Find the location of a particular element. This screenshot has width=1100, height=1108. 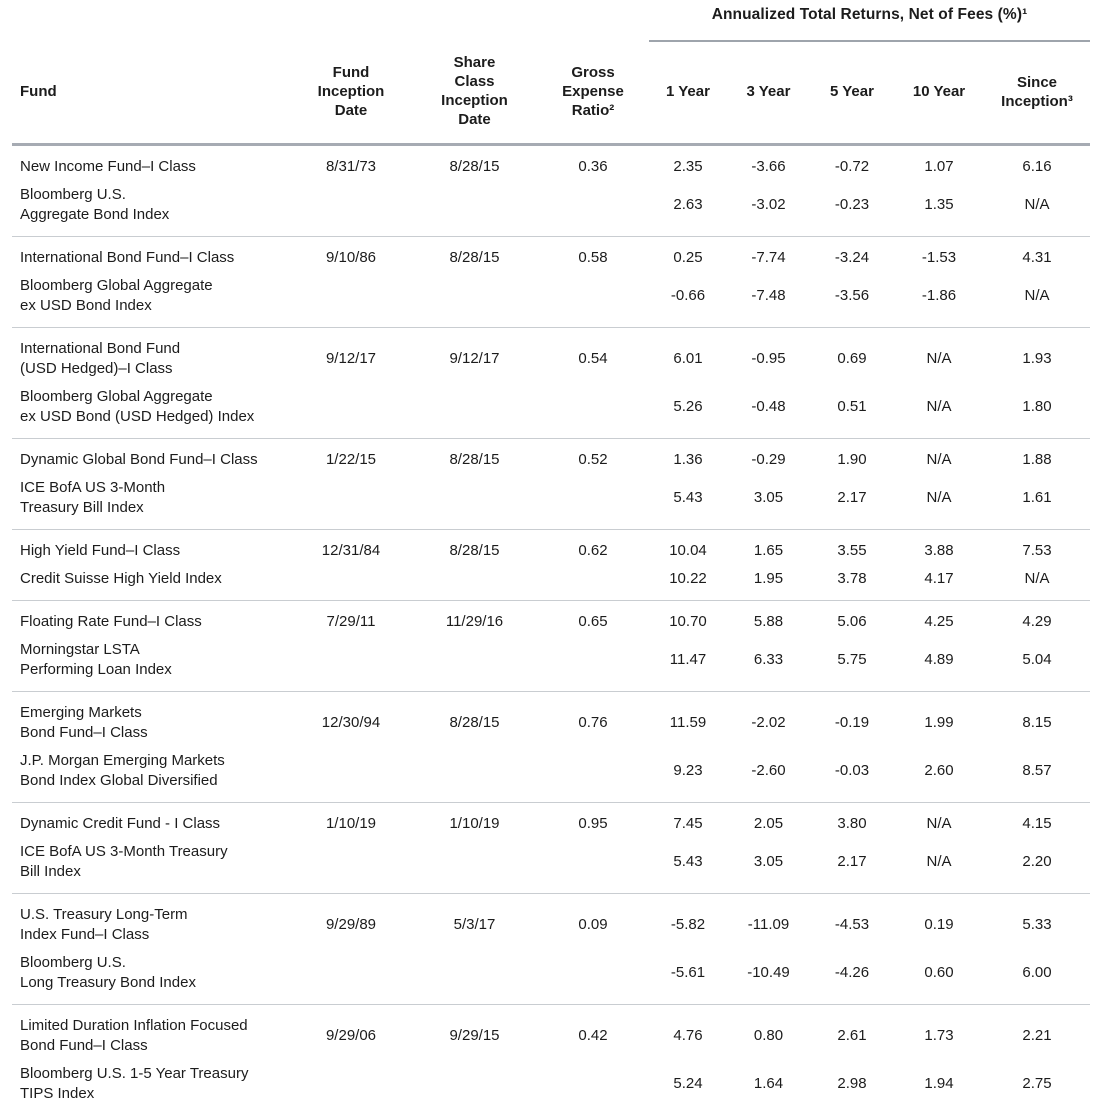

share-class-inception-date: 9/29/15 is located at coordinates (474, 1035).